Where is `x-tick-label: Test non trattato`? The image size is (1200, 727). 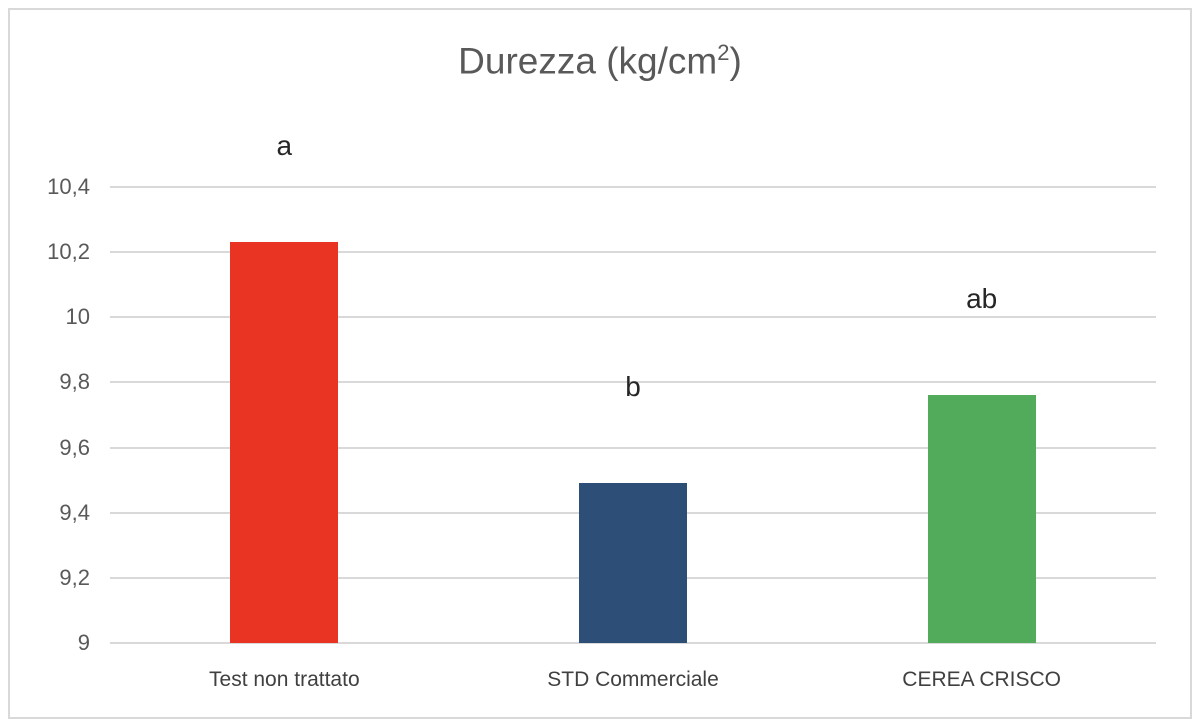 x-tick-label: Test non trattato is located at coordinates (284, 679).